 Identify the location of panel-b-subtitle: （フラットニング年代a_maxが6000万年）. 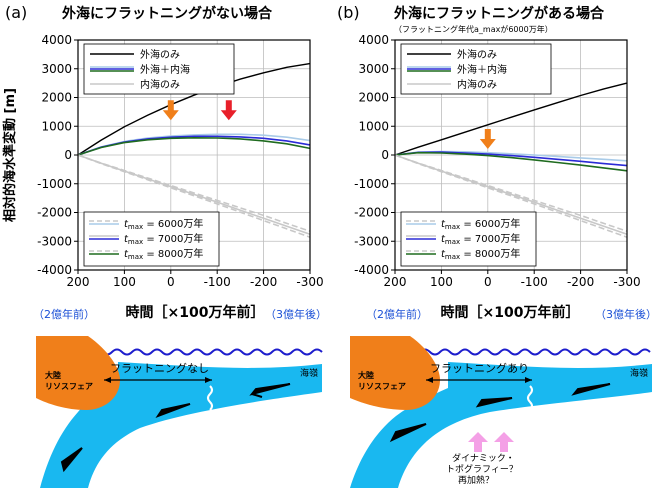
(473, 29).